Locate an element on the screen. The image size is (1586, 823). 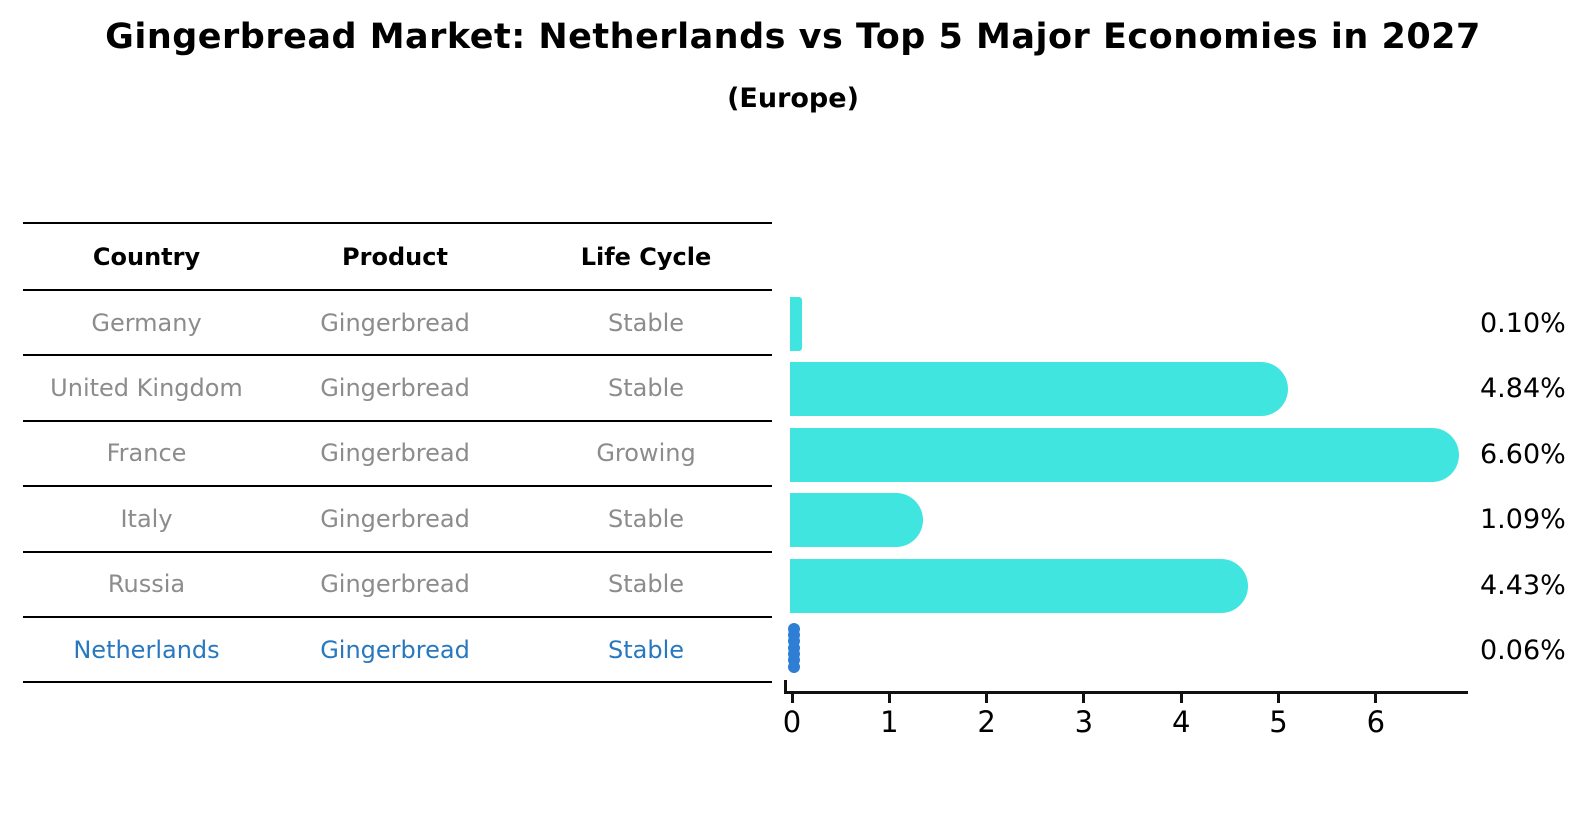
table-header-row: Country Product Life Cycle is located at coordinates (397, 257).